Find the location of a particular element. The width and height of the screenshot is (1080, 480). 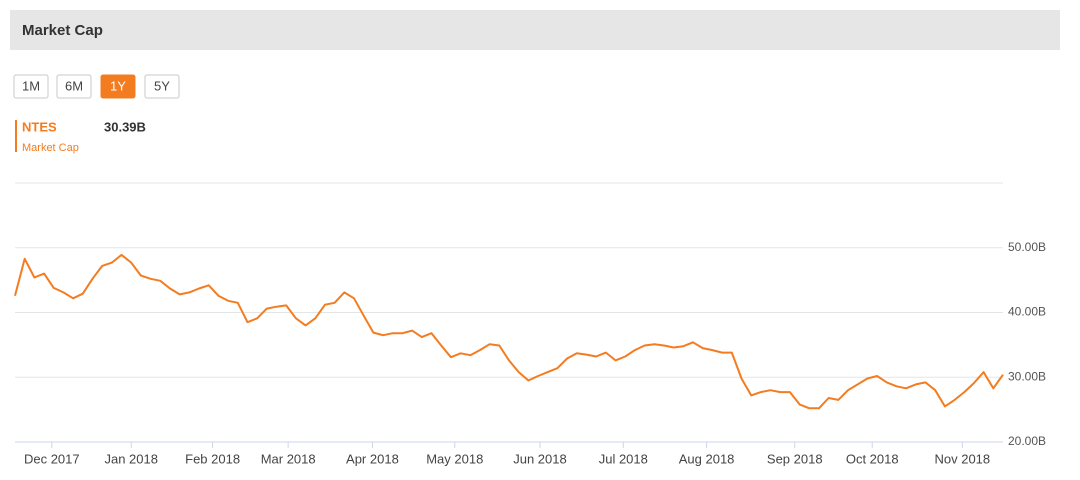

range-button-label: 6M is located at coordinates (74, 85).